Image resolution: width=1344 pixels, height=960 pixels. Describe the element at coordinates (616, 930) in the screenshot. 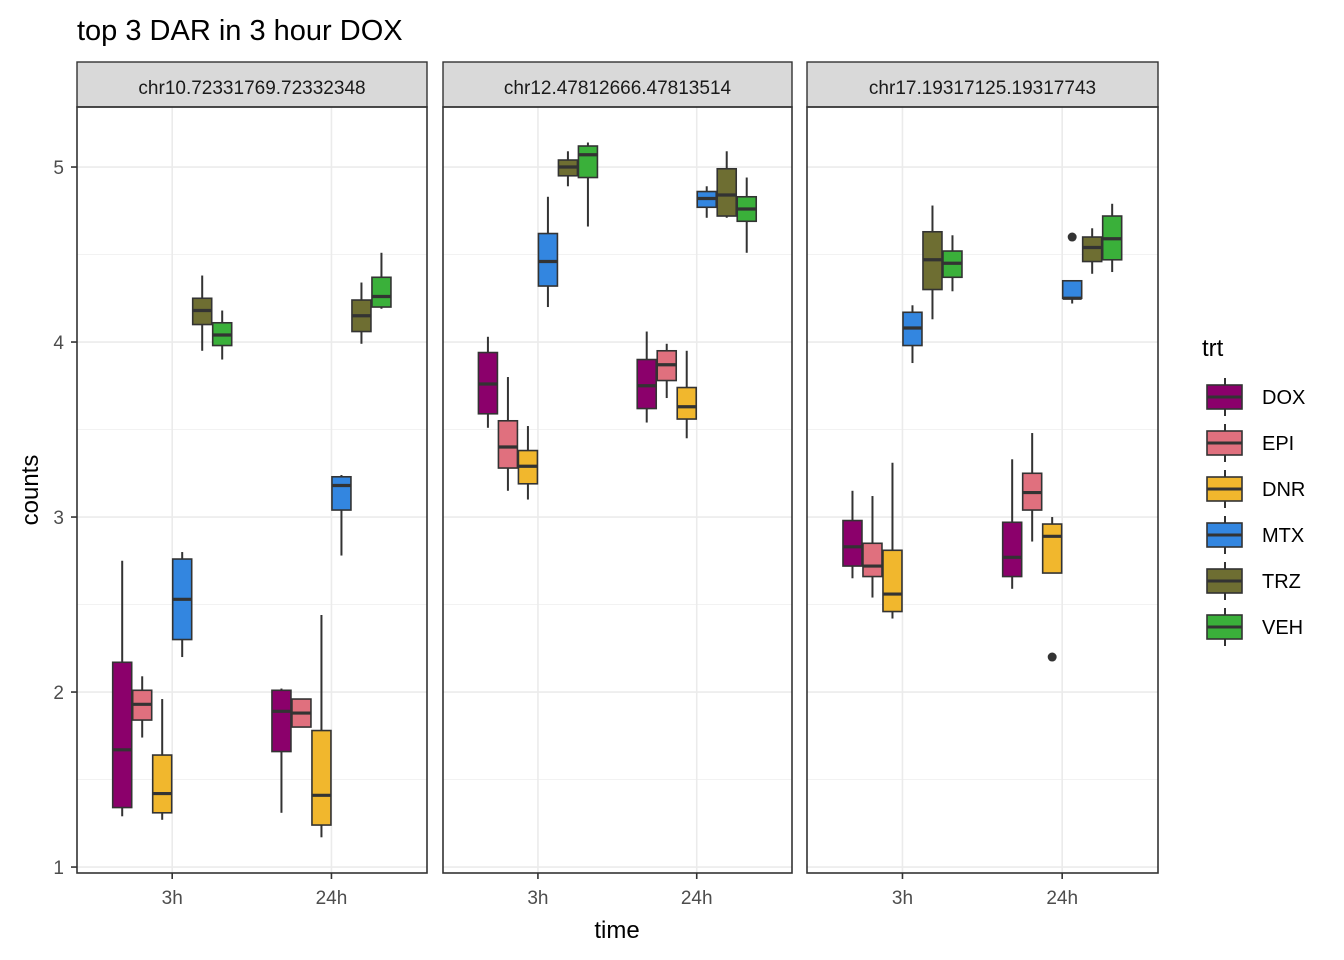

I see `x-axis-title: time` at that location.